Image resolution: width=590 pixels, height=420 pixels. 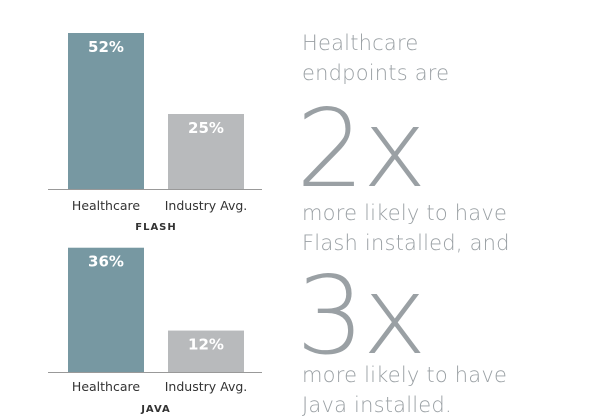 What do you see at coordinates (106, 205) in the screenshot?
I see `flash-category-label: Healthcare` at bounding box center [106, 205].